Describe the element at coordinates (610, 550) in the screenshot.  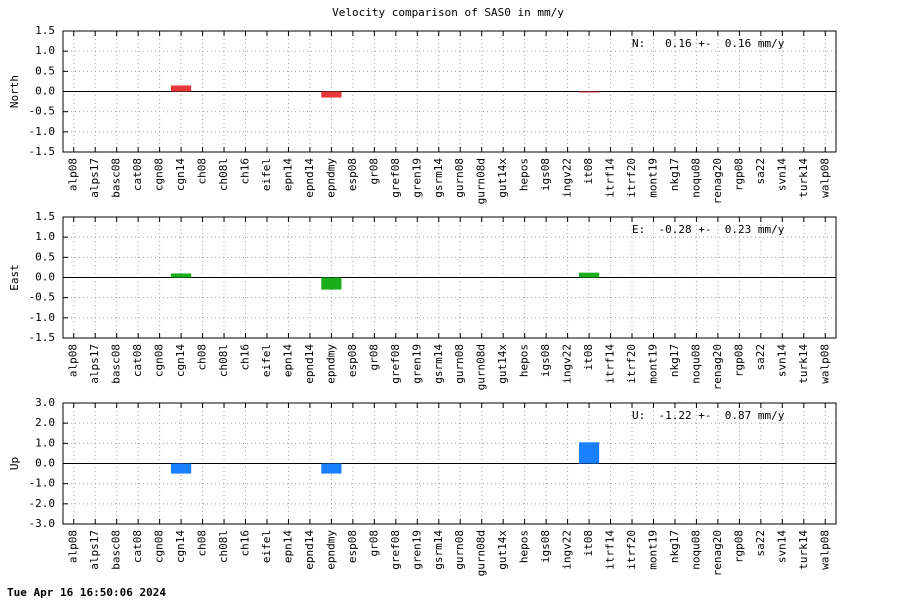
I see `x-tick-label: itrf14` at that location.